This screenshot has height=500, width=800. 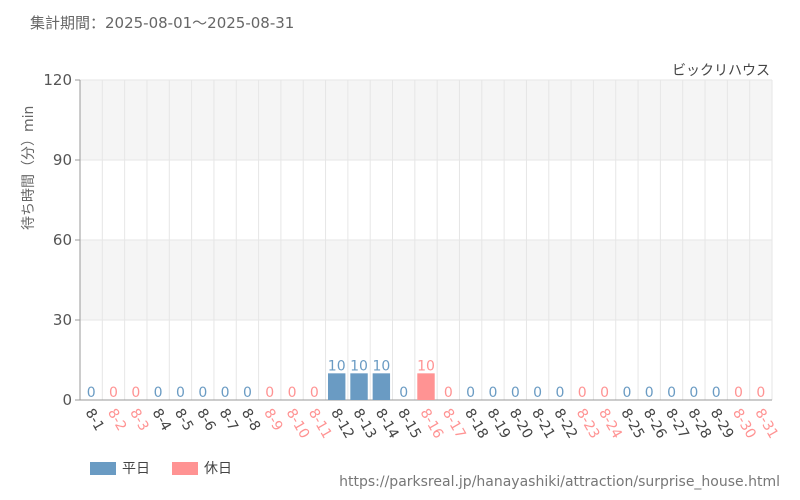 I want to click on data-label-8-26: 0, so click(x=649, y=393).